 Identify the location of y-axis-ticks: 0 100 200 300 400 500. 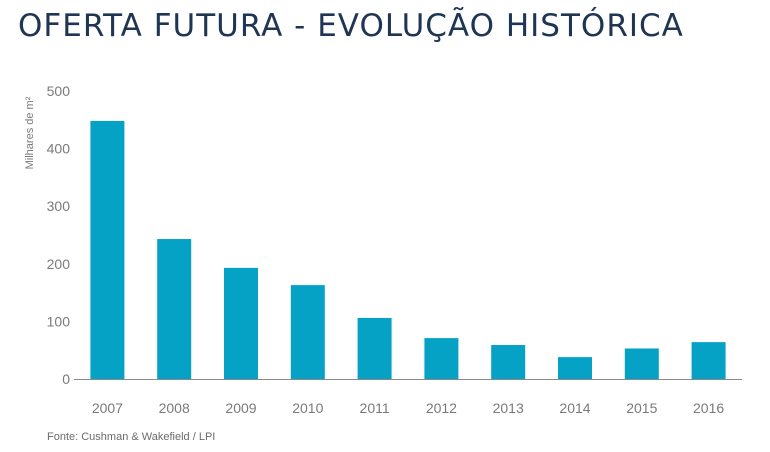
(59, 235).